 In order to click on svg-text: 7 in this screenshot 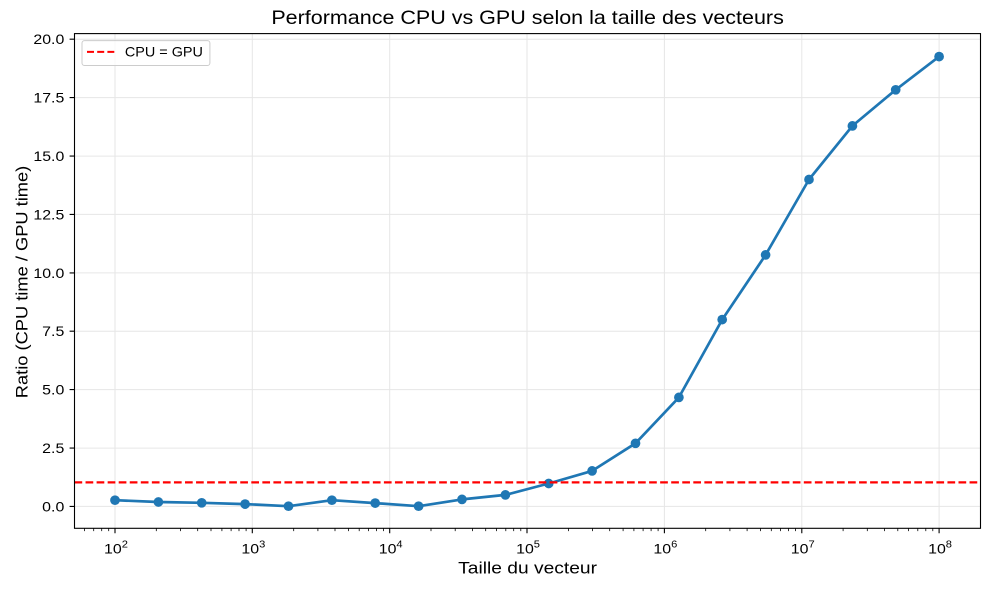, I will do `click(812, 545)`.